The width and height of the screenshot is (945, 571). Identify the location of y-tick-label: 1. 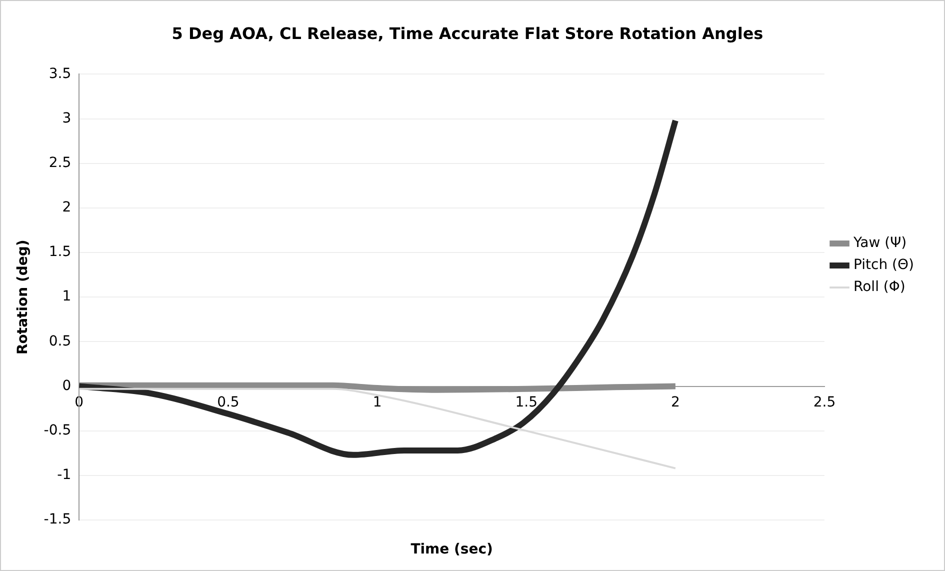
(67, 296).